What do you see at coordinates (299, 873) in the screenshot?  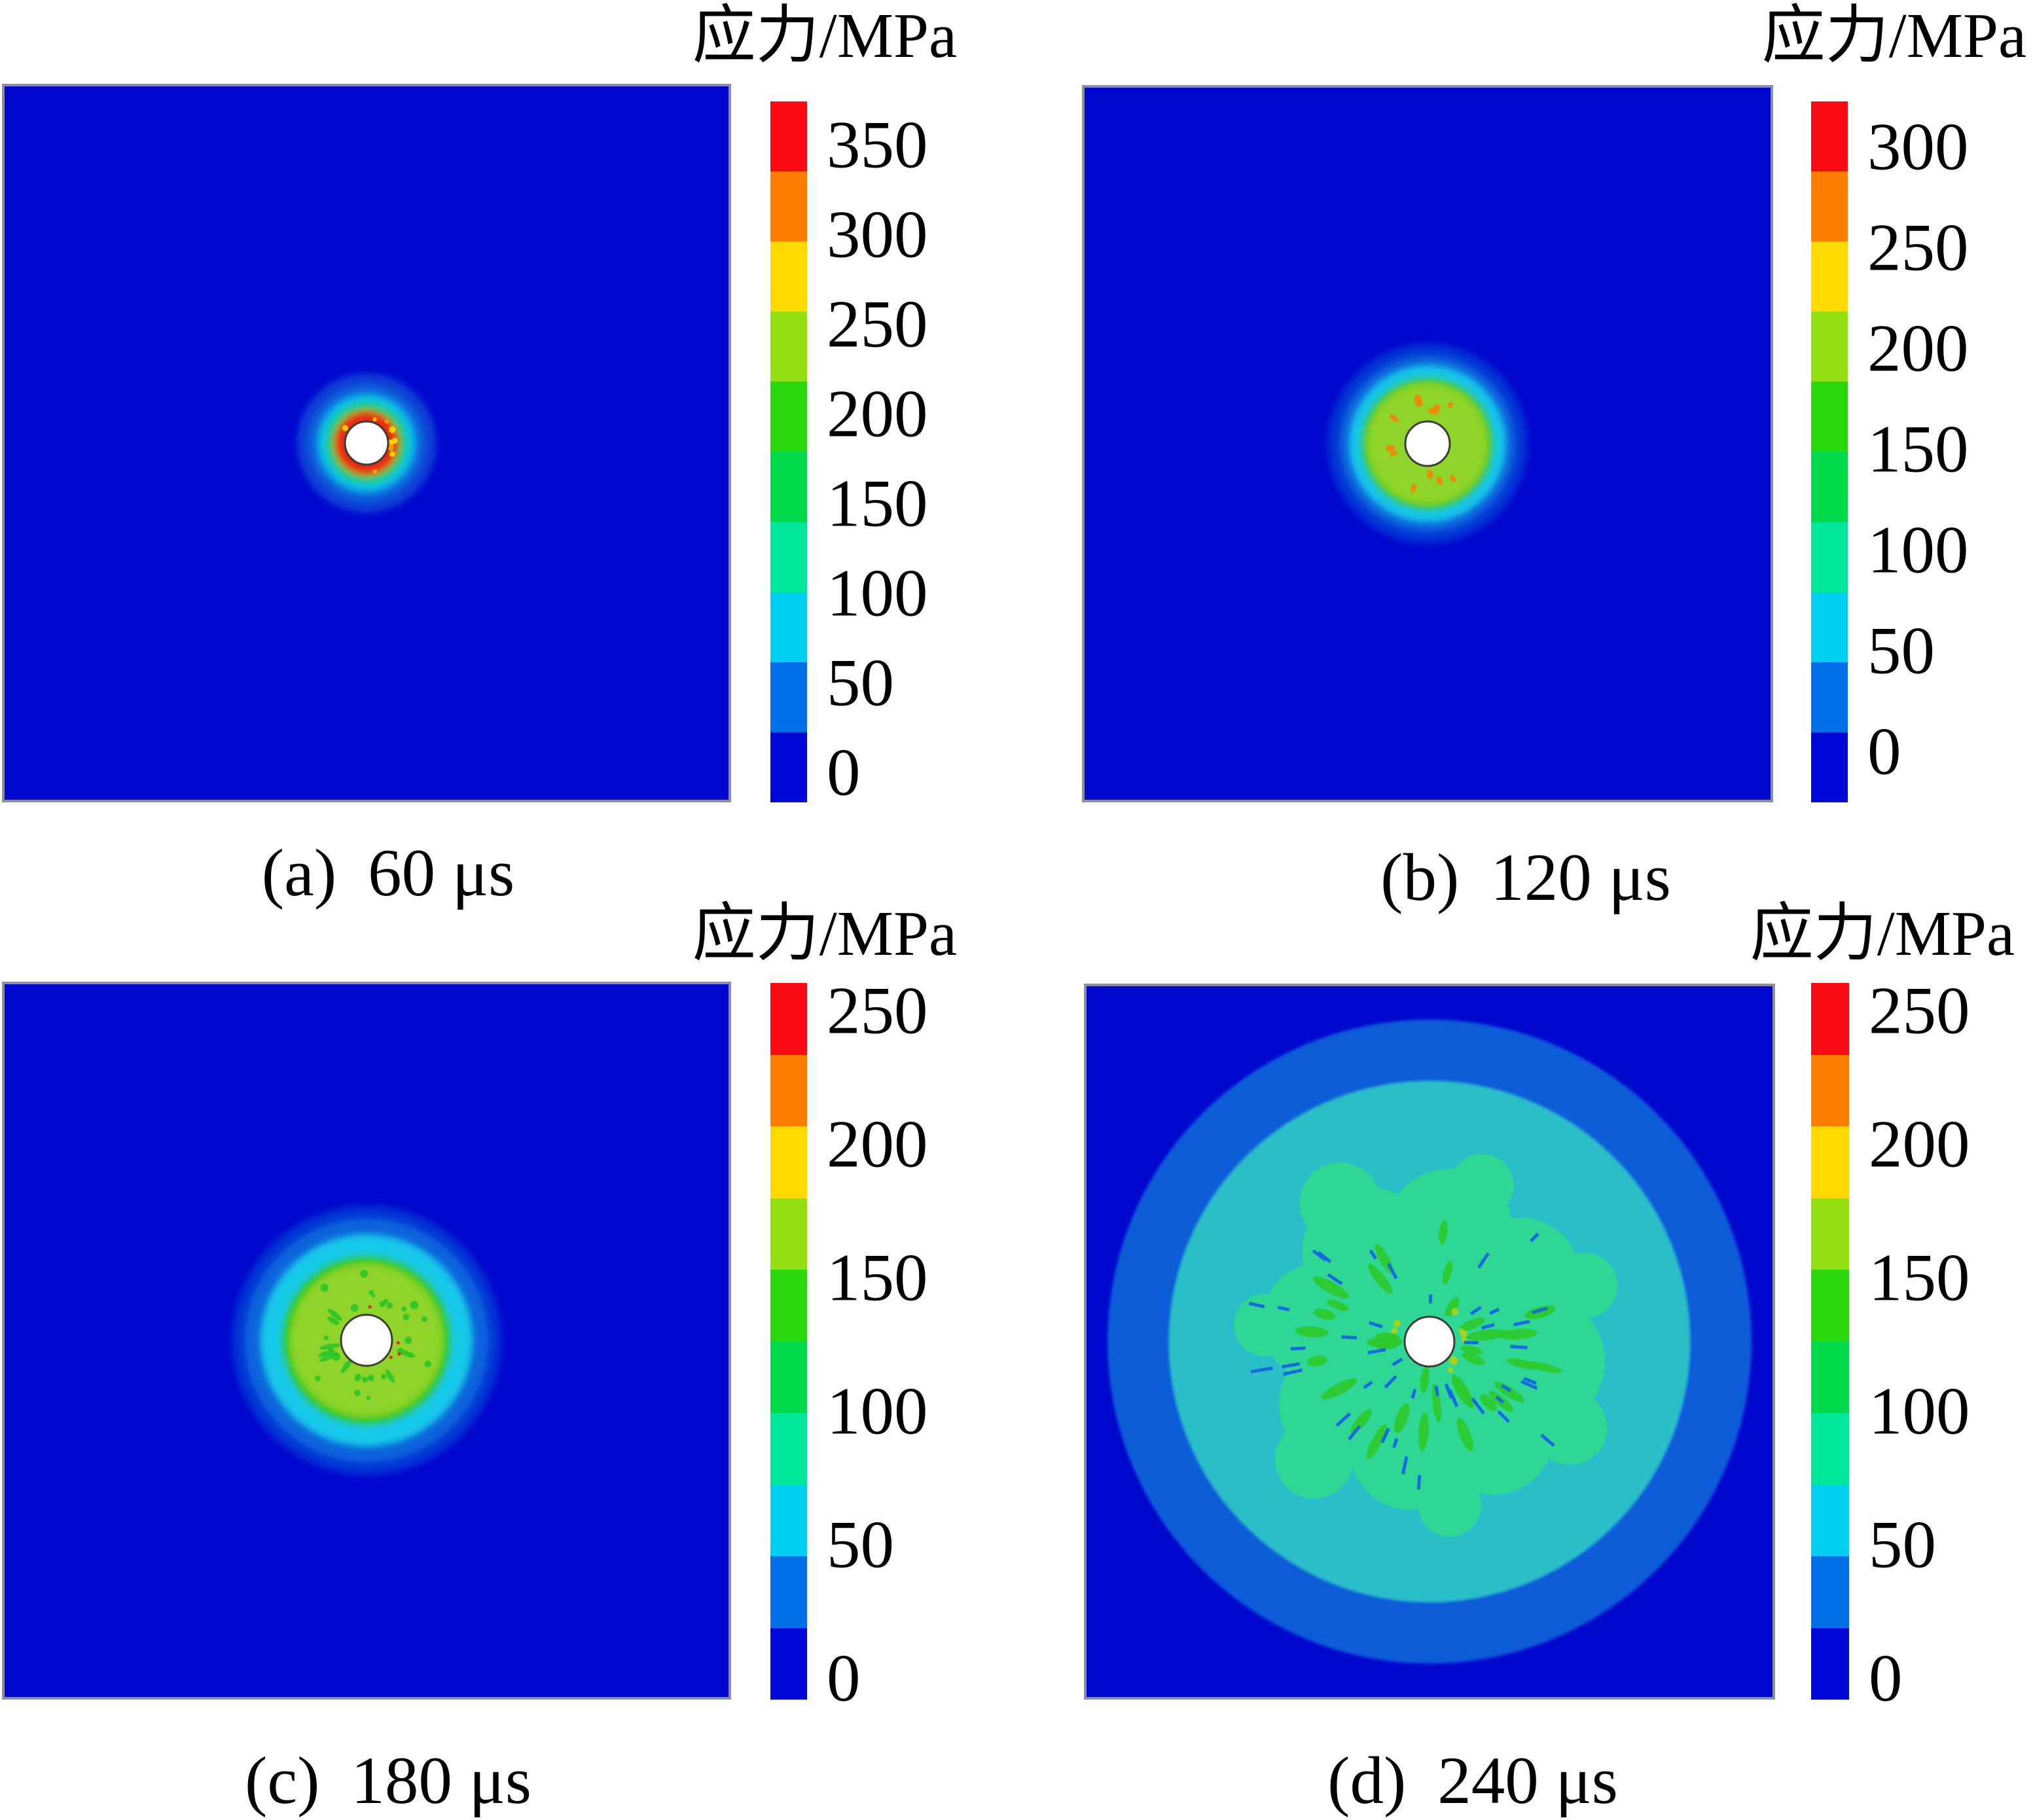 I see `caption-a-index: (a)` at bounding box center [299, 873].